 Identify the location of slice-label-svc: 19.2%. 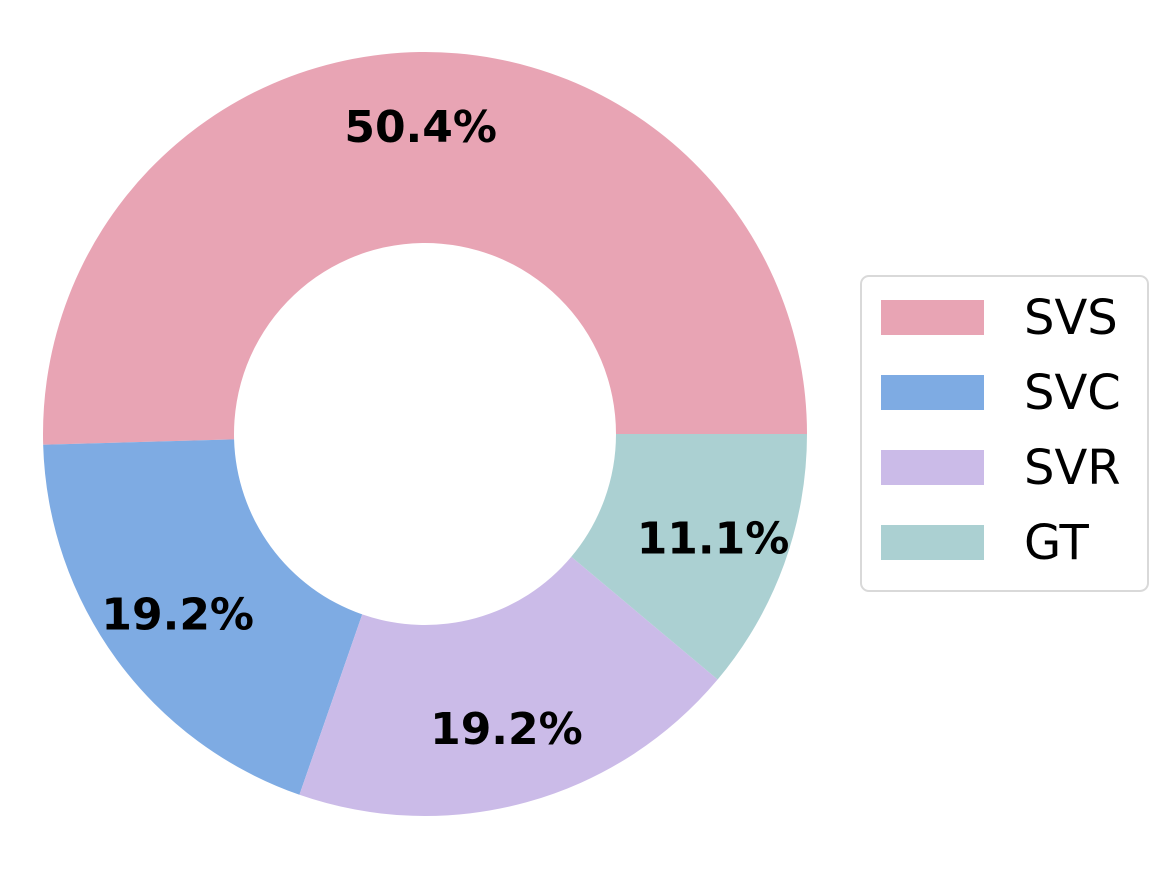
(177, 615).